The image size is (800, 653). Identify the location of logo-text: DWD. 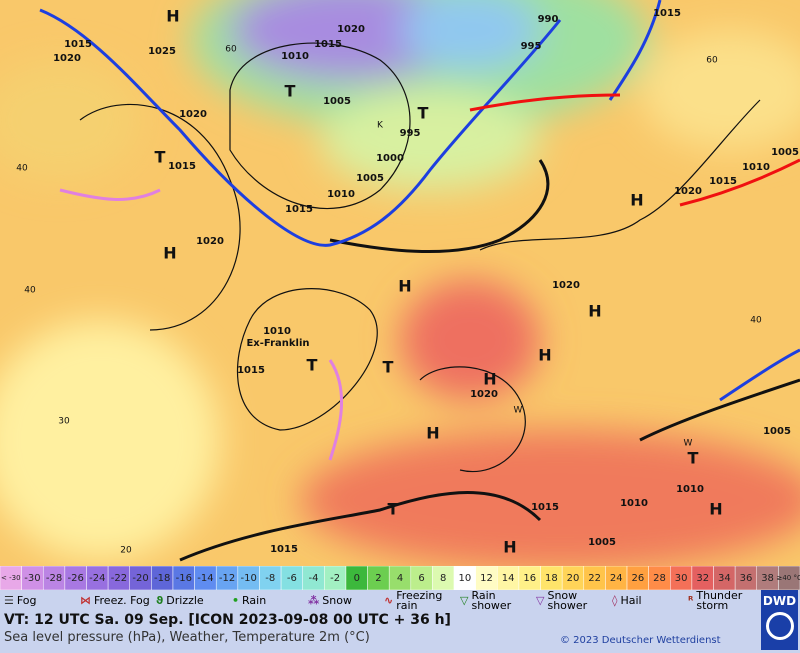
(779, 601).